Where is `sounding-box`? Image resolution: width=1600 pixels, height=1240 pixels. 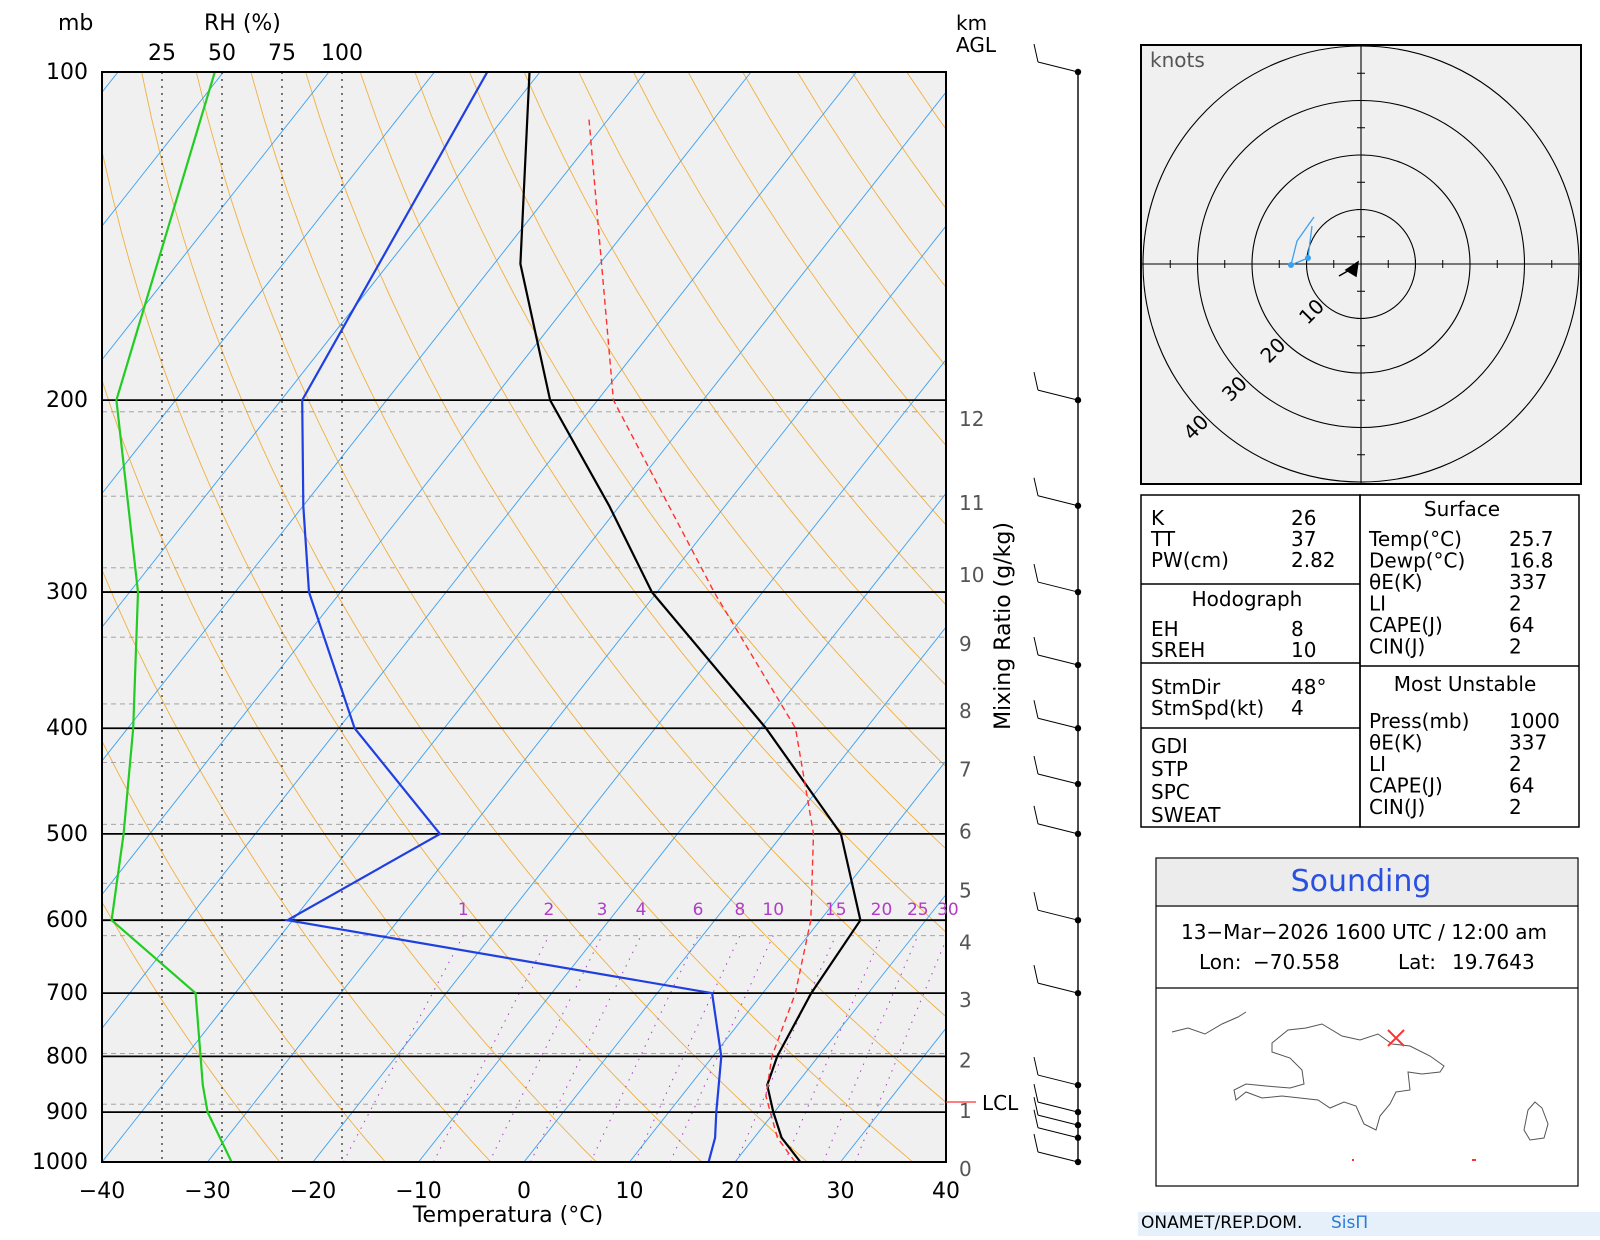
sounding-box is located at coordinates (1367, 1022).